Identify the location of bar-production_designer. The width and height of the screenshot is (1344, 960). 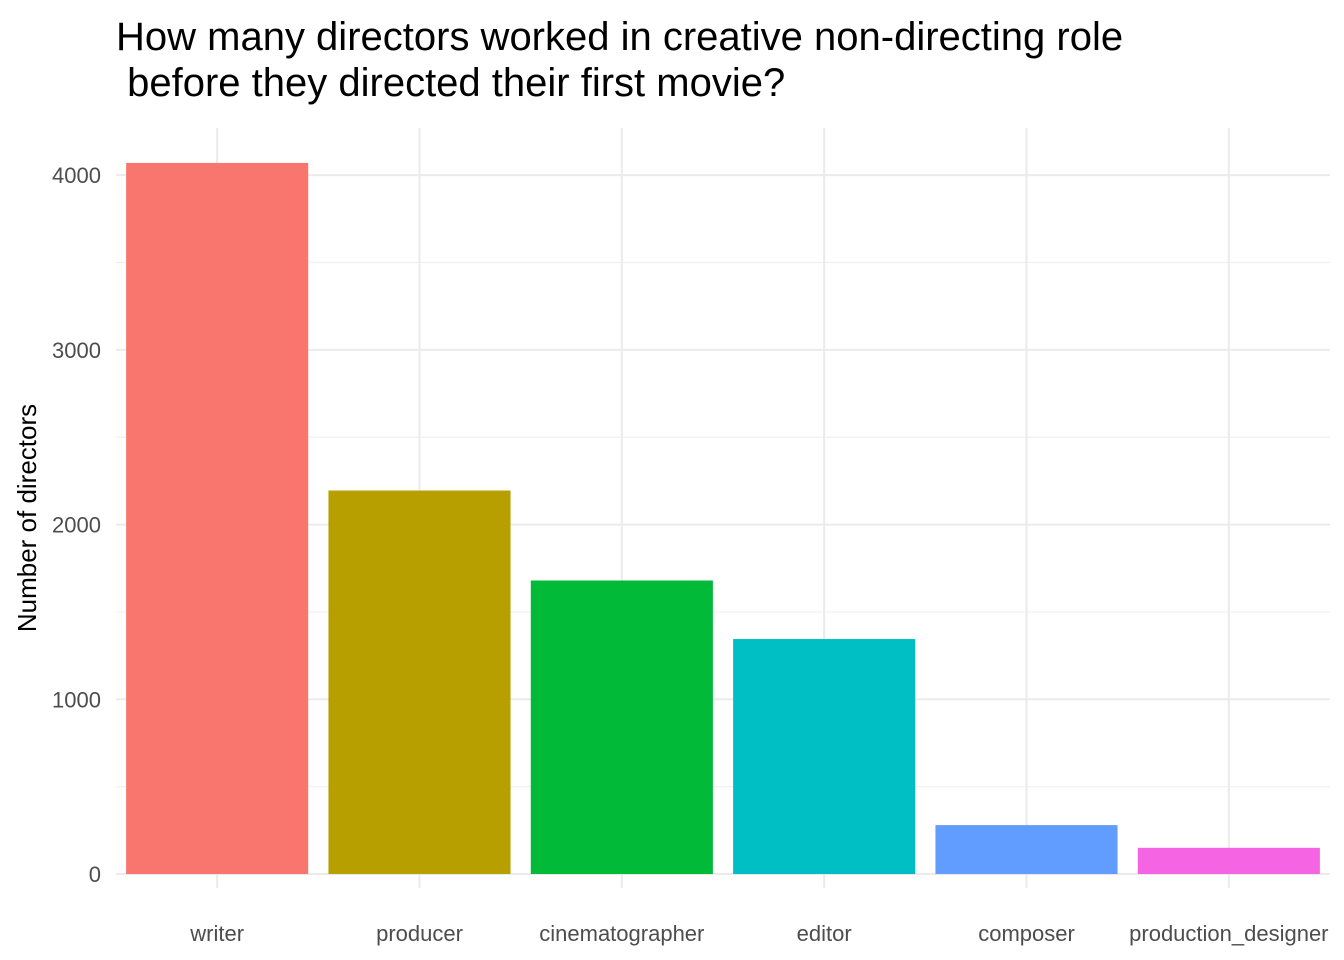
(1228, 861).